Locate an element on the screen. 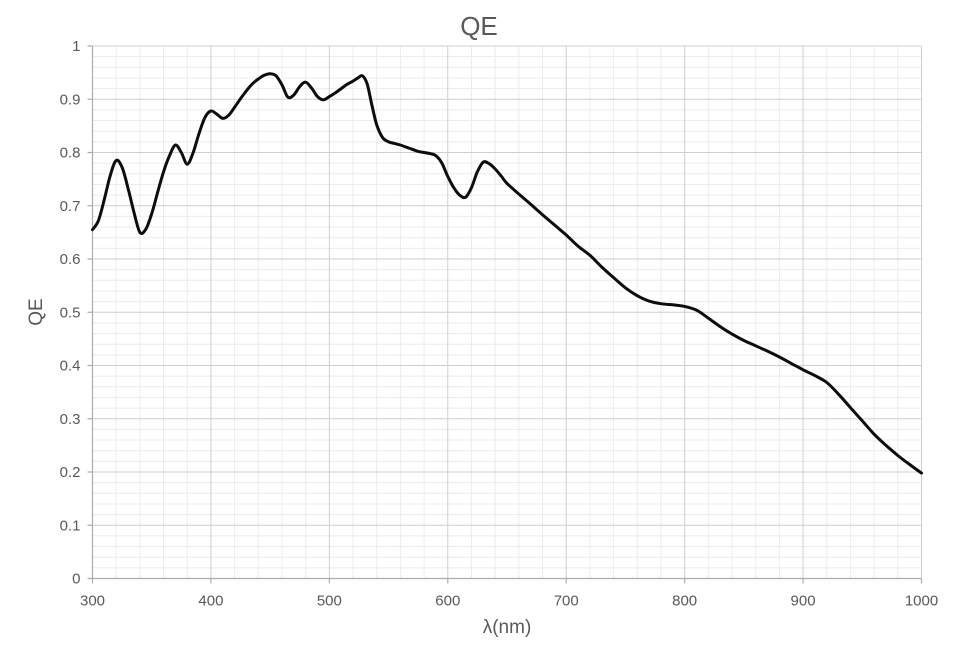 This screenshot has height=663, width=965. y-tick-label: 0 is located at coordinates (76, 579).